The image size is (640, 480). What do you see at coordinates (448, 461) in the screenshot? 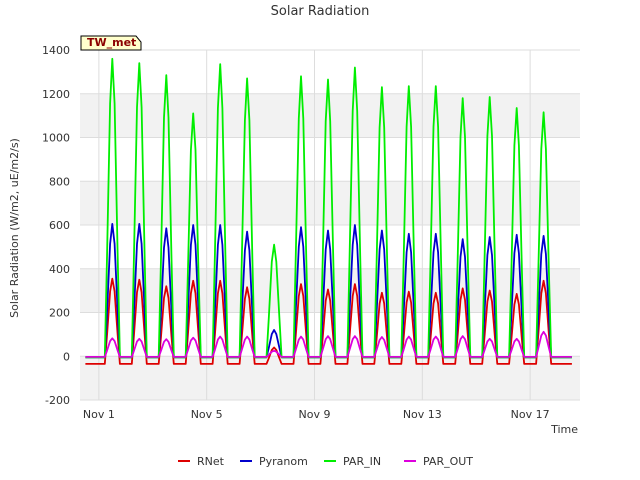
I see `legend-label: PAR_OUT` at bounding box center [448, 461].